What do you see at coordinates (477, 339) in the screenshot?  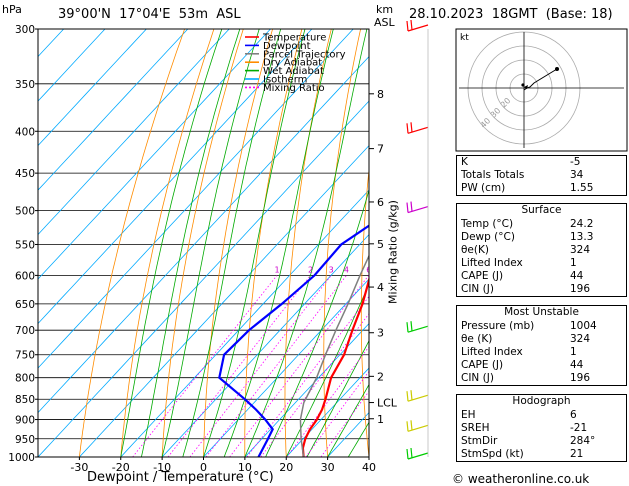 I see `row-label: θe (K)` at bounding box center [477, 339].